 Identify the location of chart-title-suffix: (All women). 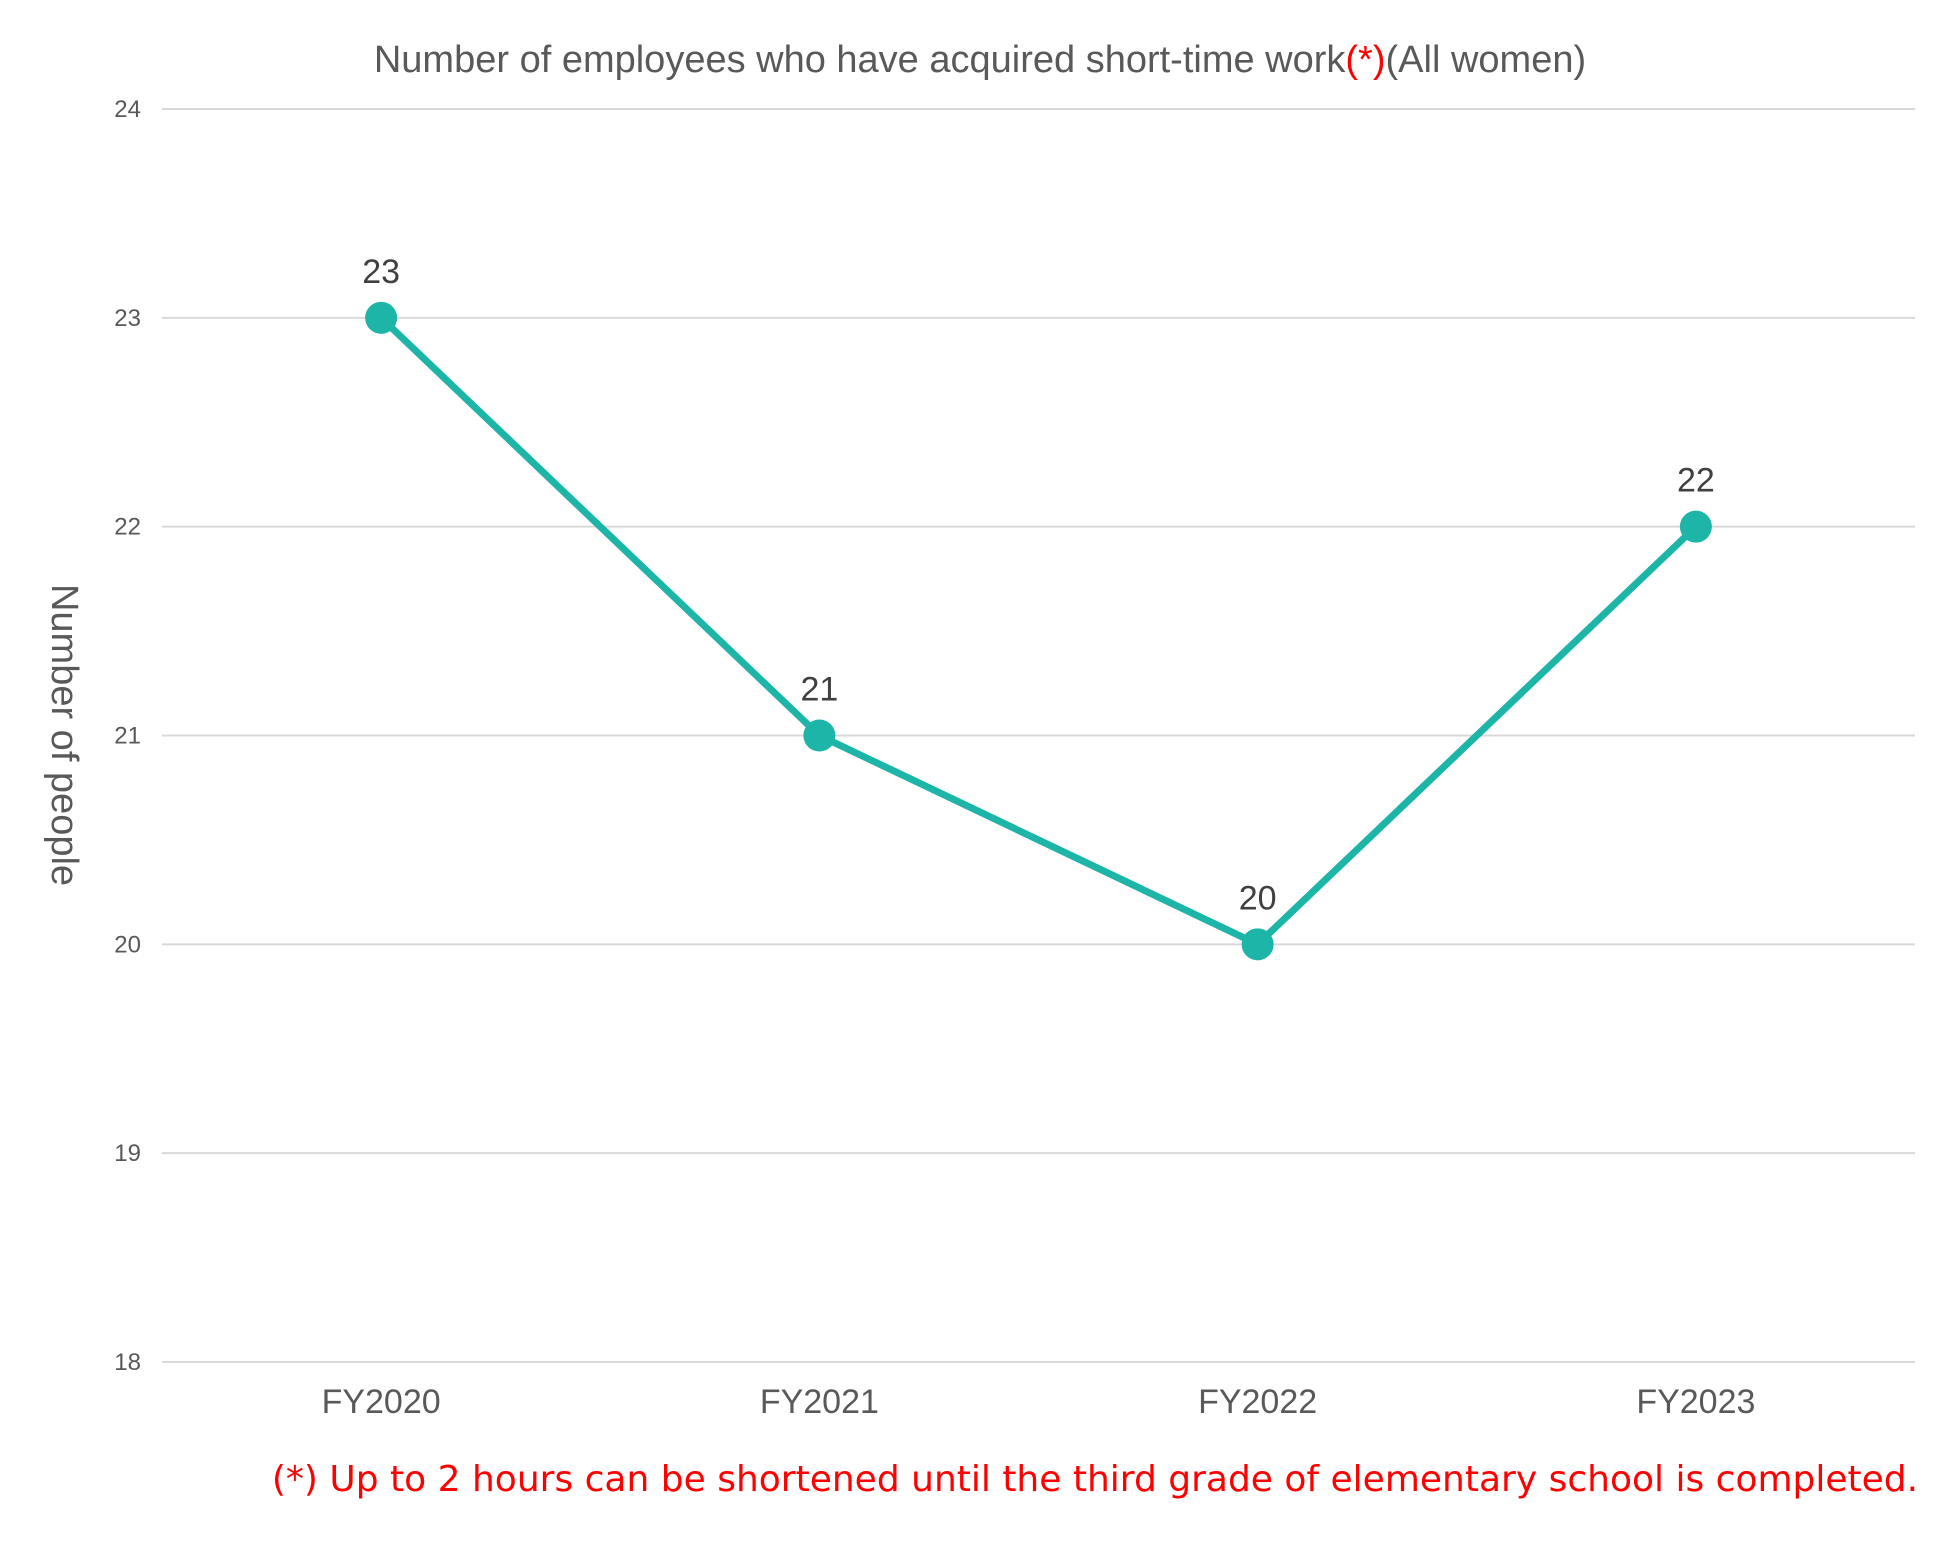
(1486, 60).